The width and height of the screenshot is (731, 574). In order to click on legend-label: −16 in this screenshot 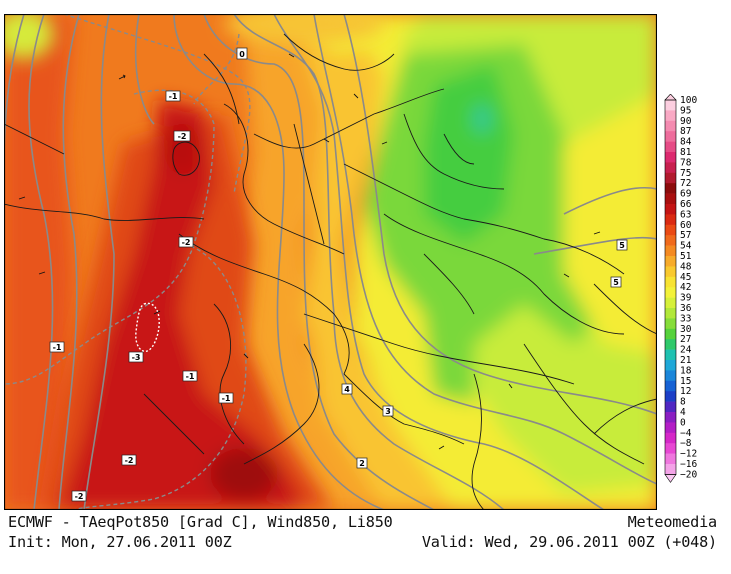, I will do `click(688, 464)`.